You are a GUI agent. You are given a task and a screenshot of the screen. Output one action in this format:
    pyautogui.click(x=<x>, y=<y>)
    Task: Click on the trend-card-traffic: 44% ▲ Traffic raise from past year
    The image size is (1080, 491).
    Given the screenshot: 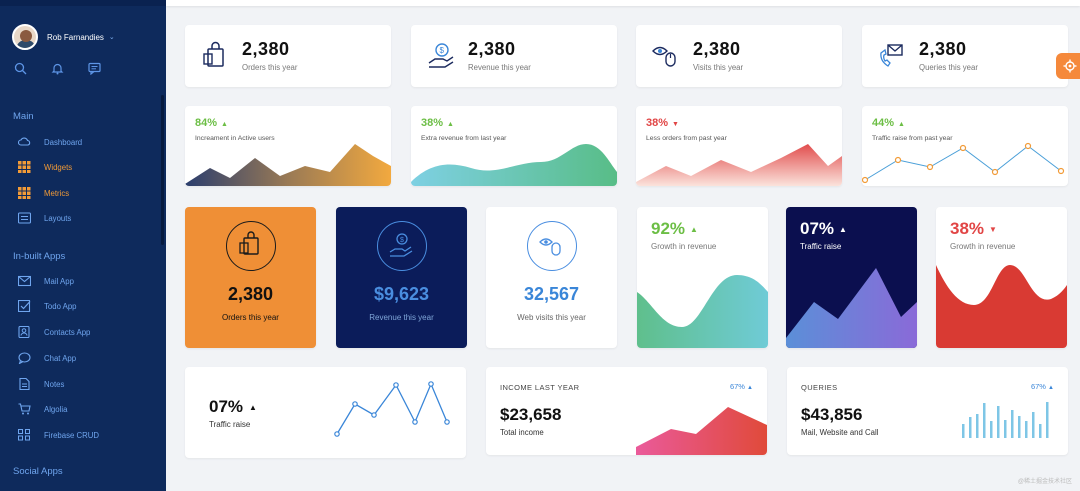 What is the action you would take?
    pyautogui.click(x=965, y=146)
    